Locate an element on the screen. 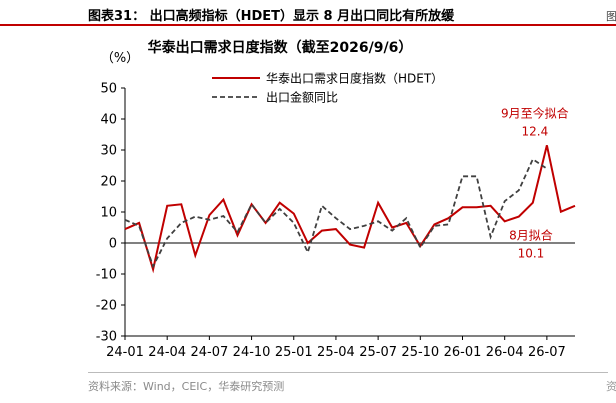  edge-mark-bottom: 资 is located at coordinates (611, 386).